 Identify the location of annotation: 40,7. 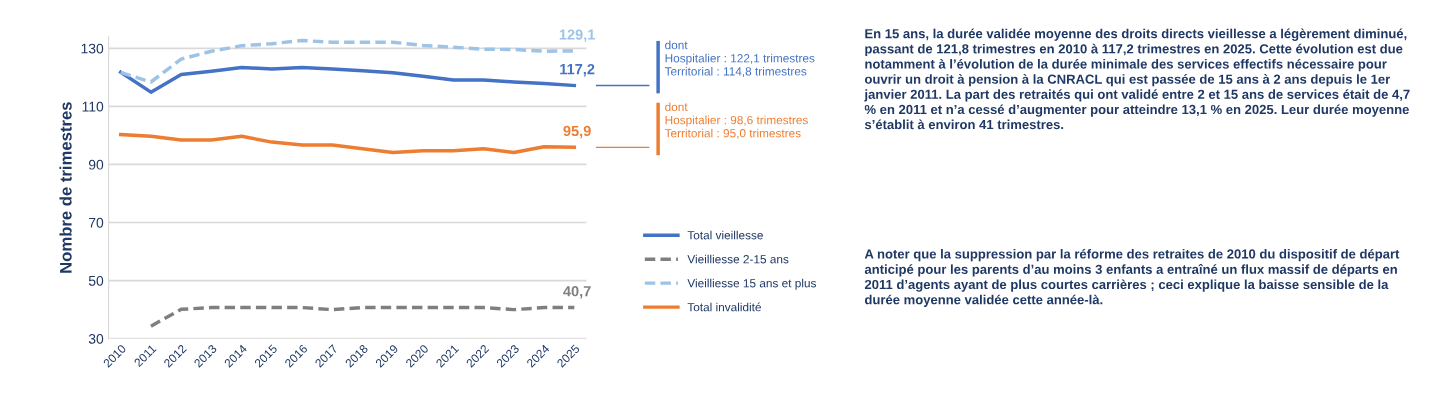
(577, 292).